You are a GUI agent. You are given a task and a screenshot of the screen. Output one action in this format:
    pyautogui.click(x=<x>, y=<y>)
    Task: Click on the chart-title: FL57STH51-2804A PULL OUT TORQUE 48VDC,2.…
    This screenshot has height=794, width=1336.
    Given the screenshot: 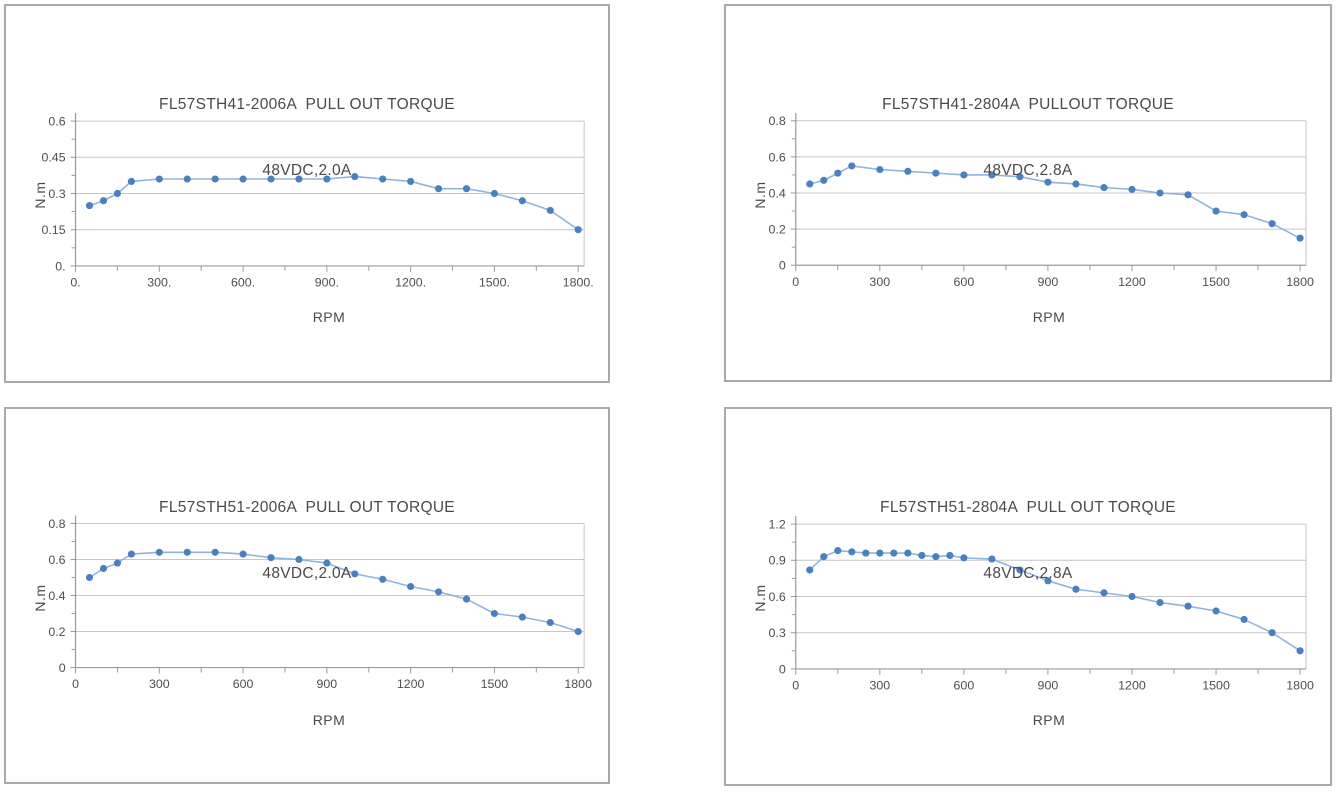 What is the action you would take?
    pyautogui.click(x=1028, y=541)
    